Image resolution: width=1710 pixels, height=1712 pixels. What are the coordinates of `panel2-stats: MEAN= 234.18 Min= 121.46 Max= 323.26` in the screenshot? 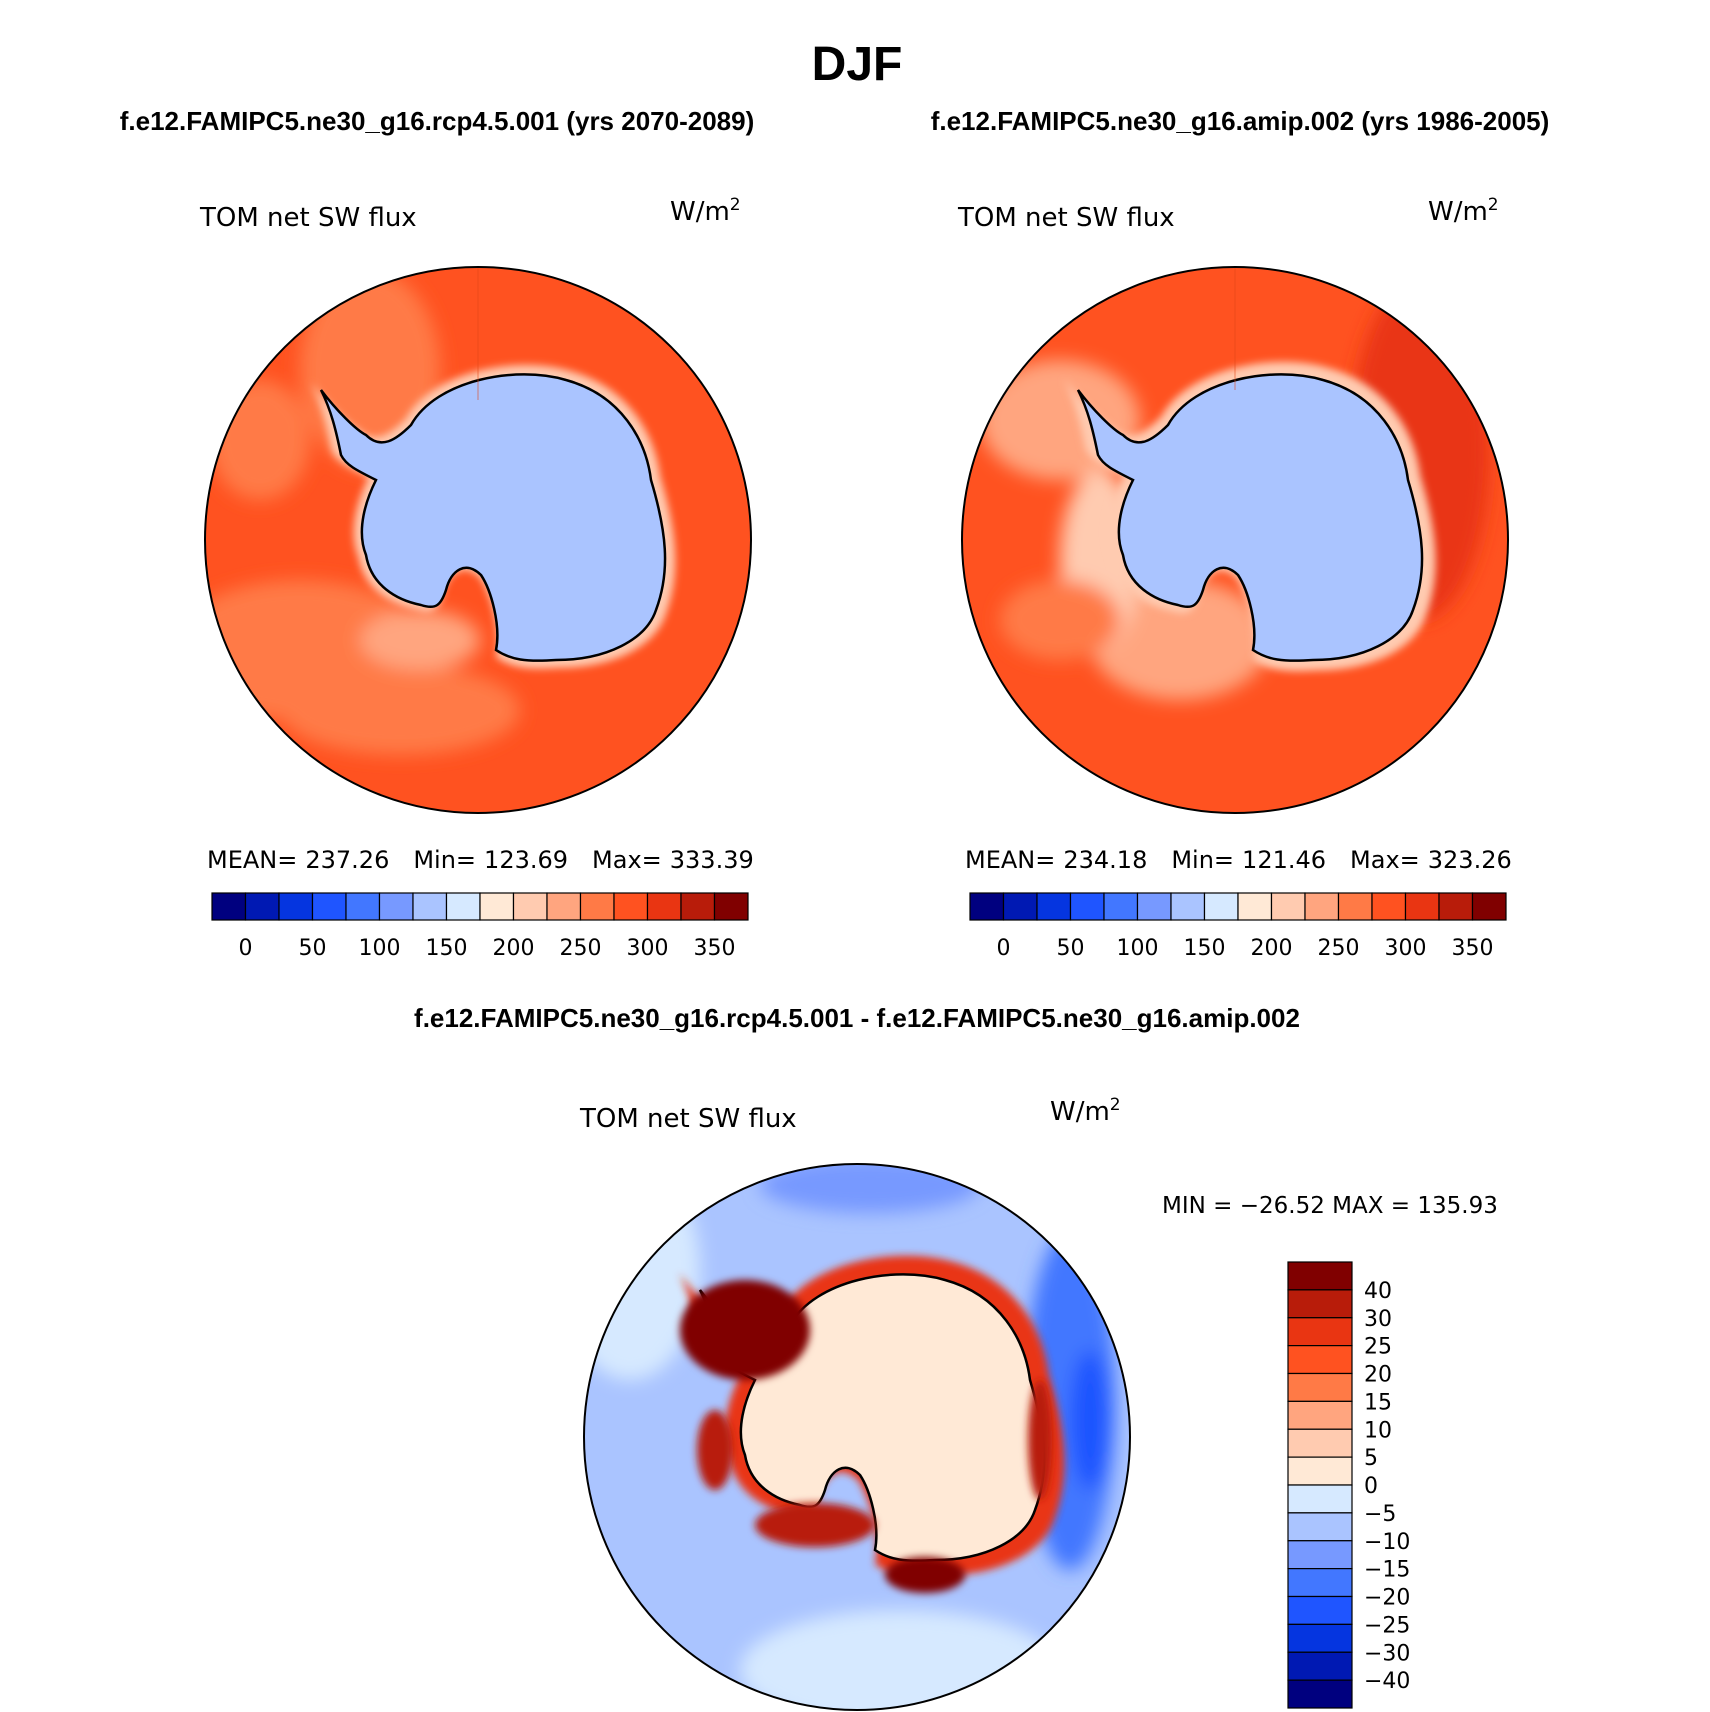 It's located at (1238, 860).